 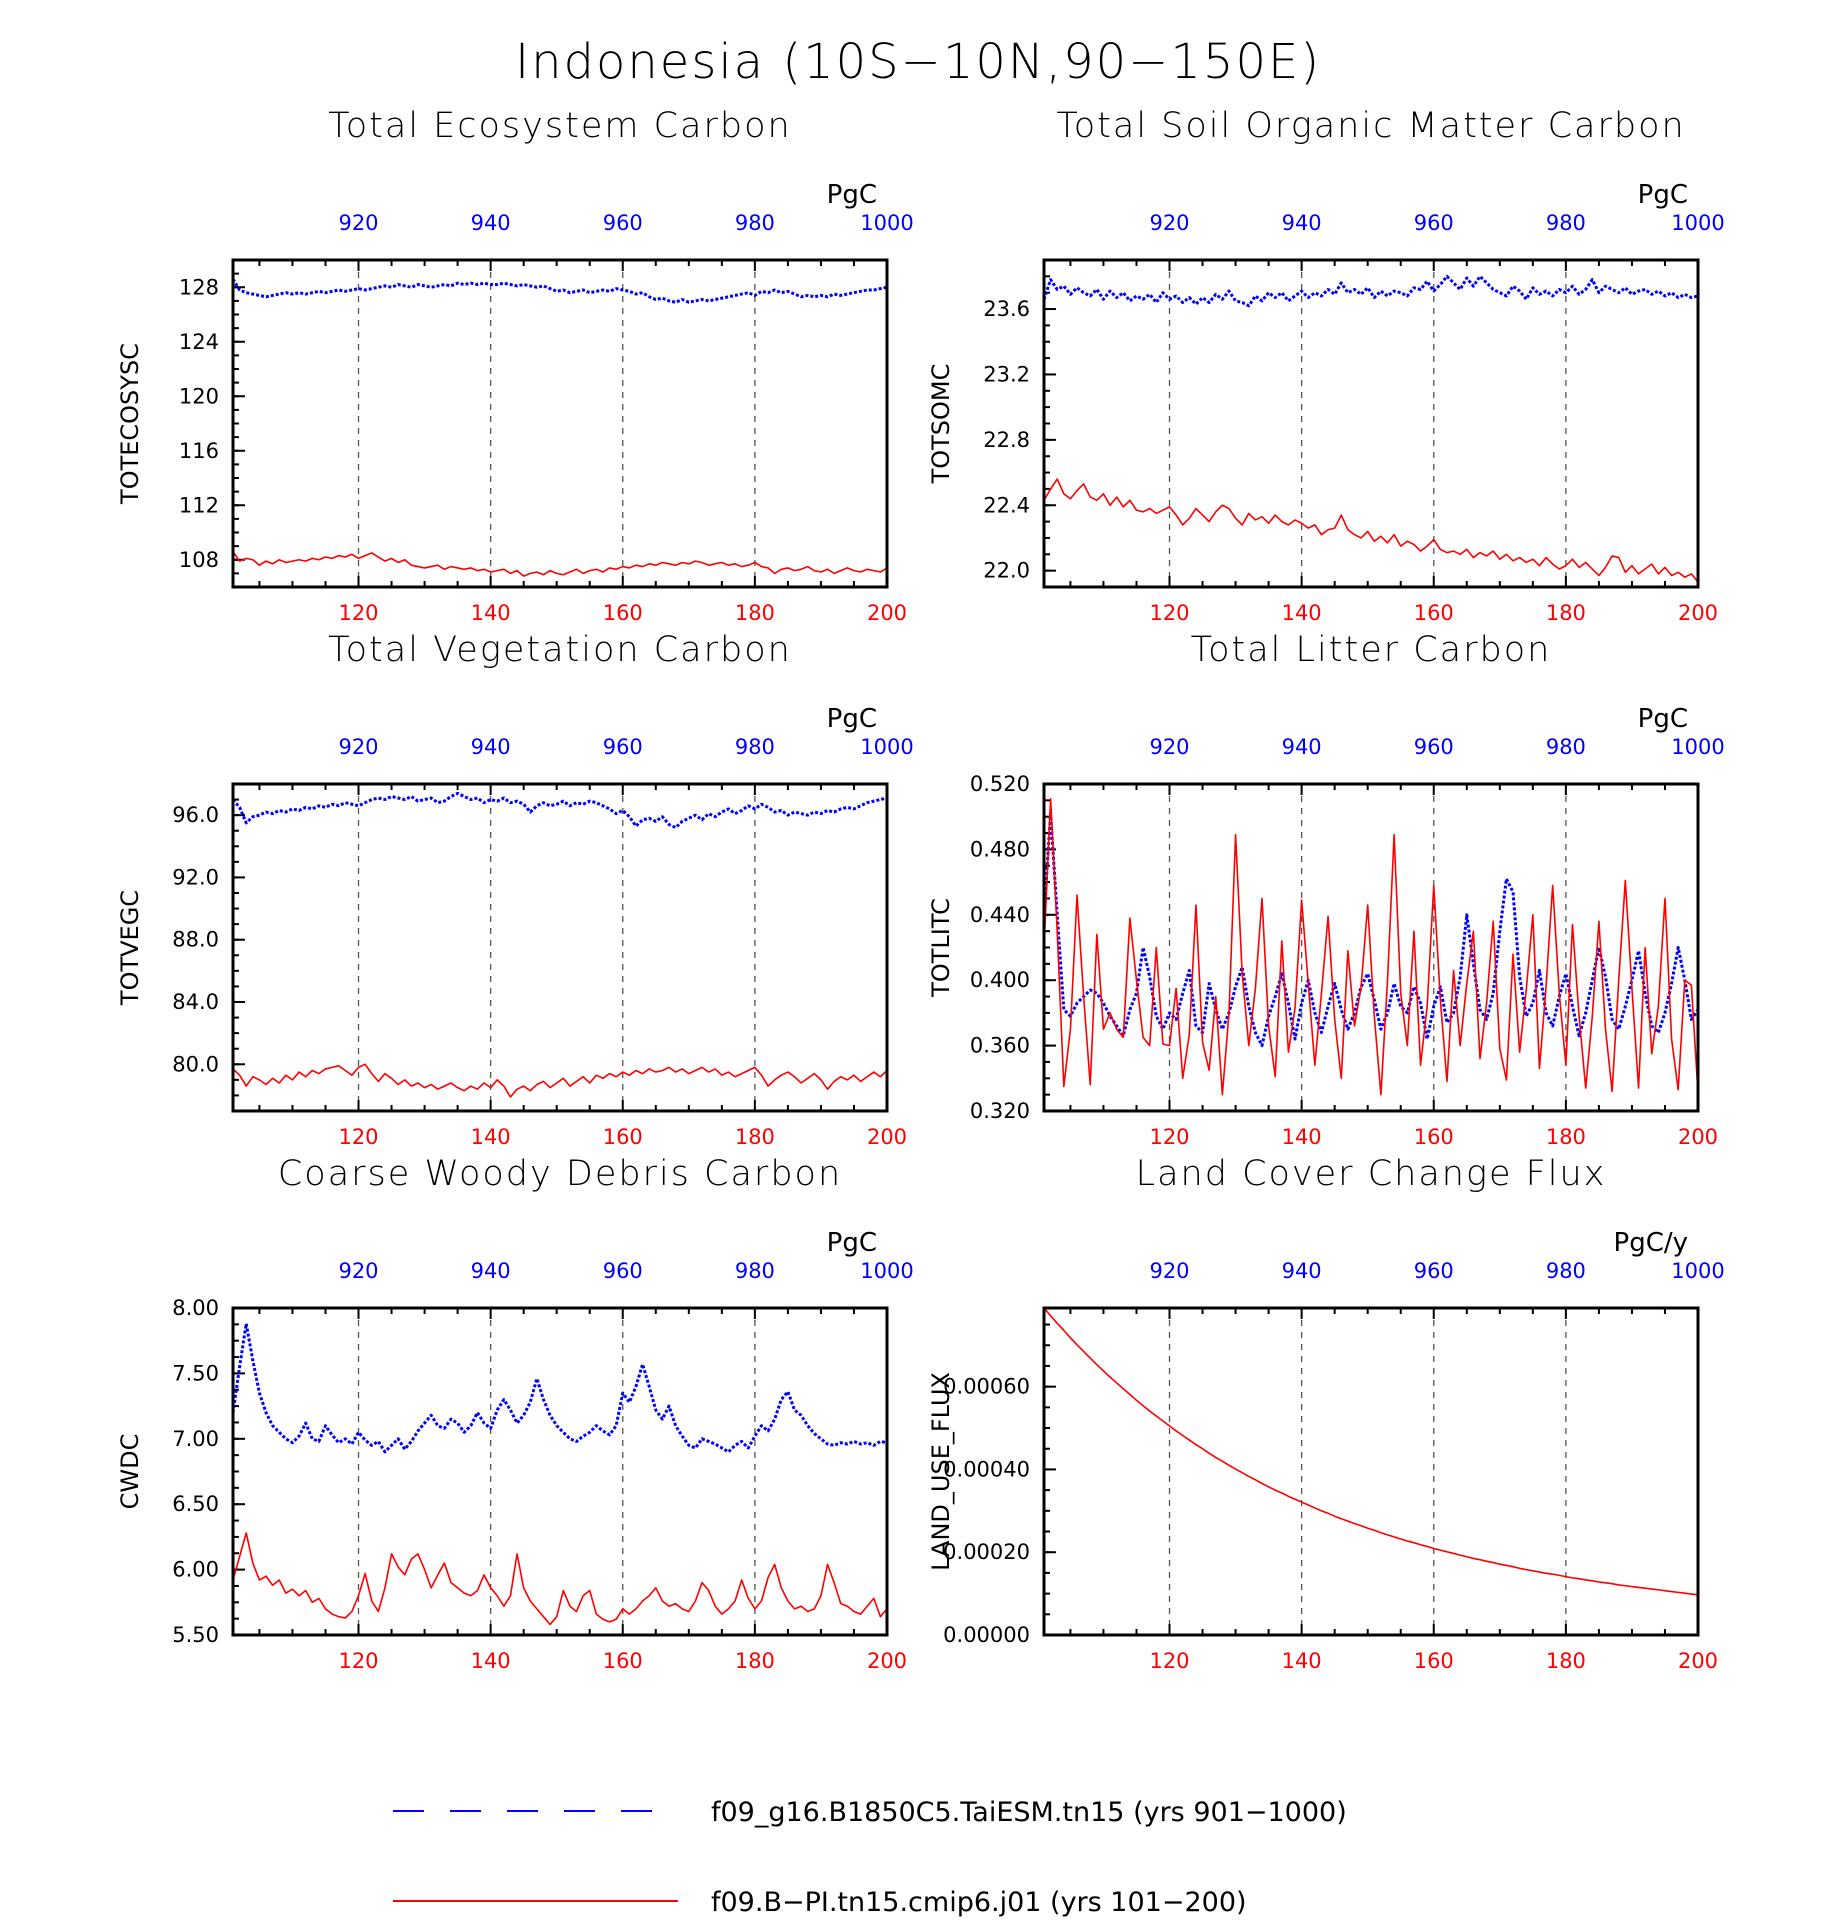 I want to click on panel-title: Land Cover Change Flux, so click(x=1371, y=1174).